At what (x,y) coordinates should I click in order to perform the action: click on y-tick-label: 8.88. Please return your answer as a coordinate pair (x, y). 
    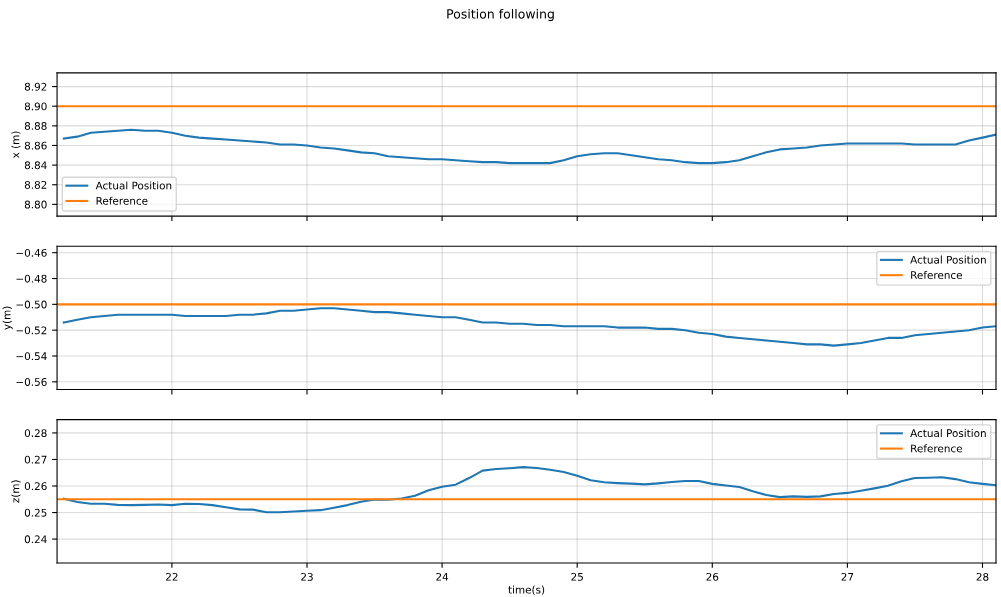
    Looking at the image, I should click on (35, 126).